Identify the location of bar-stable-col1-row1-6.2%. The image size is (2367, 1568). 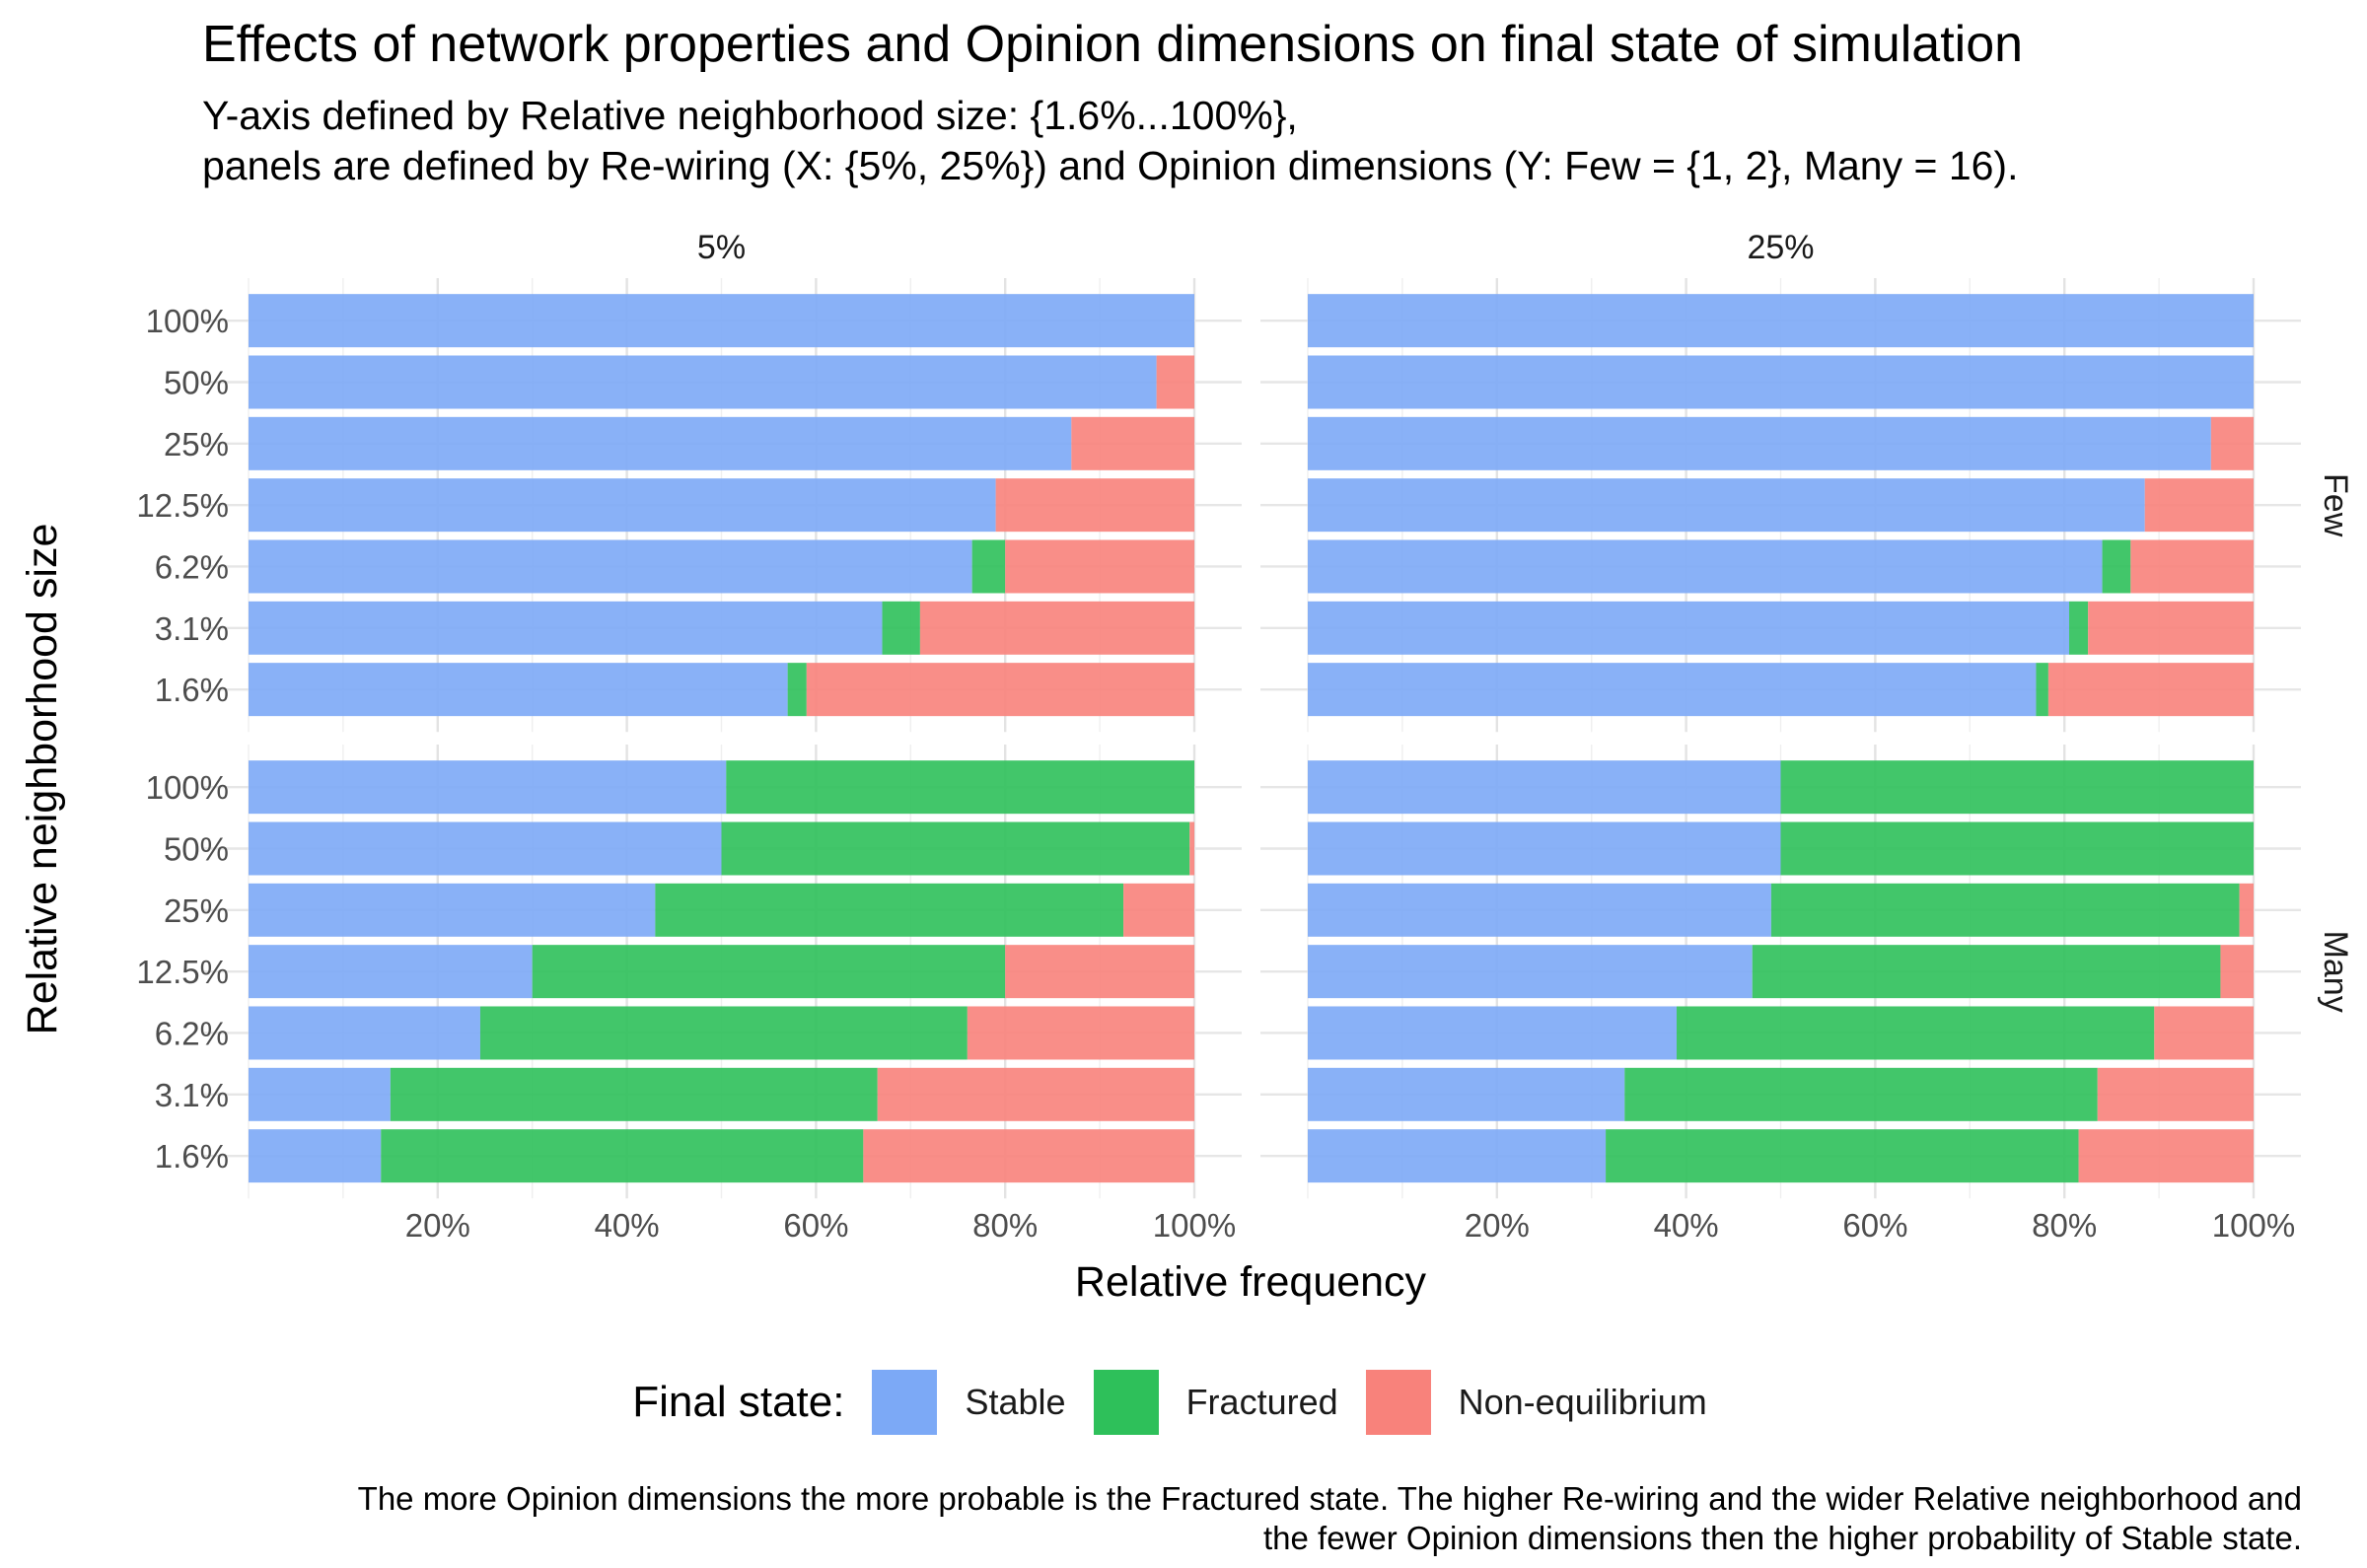
(610, 566).